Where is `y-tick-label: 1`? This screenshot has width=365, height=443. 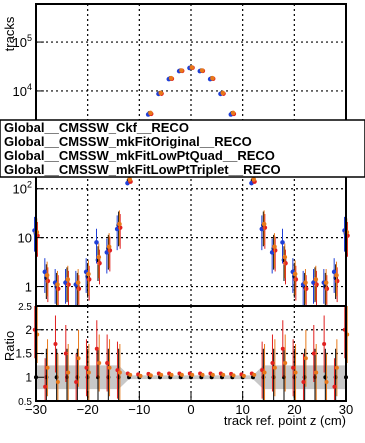
y-tick-label: 1 is located at coordinates (28, 287).